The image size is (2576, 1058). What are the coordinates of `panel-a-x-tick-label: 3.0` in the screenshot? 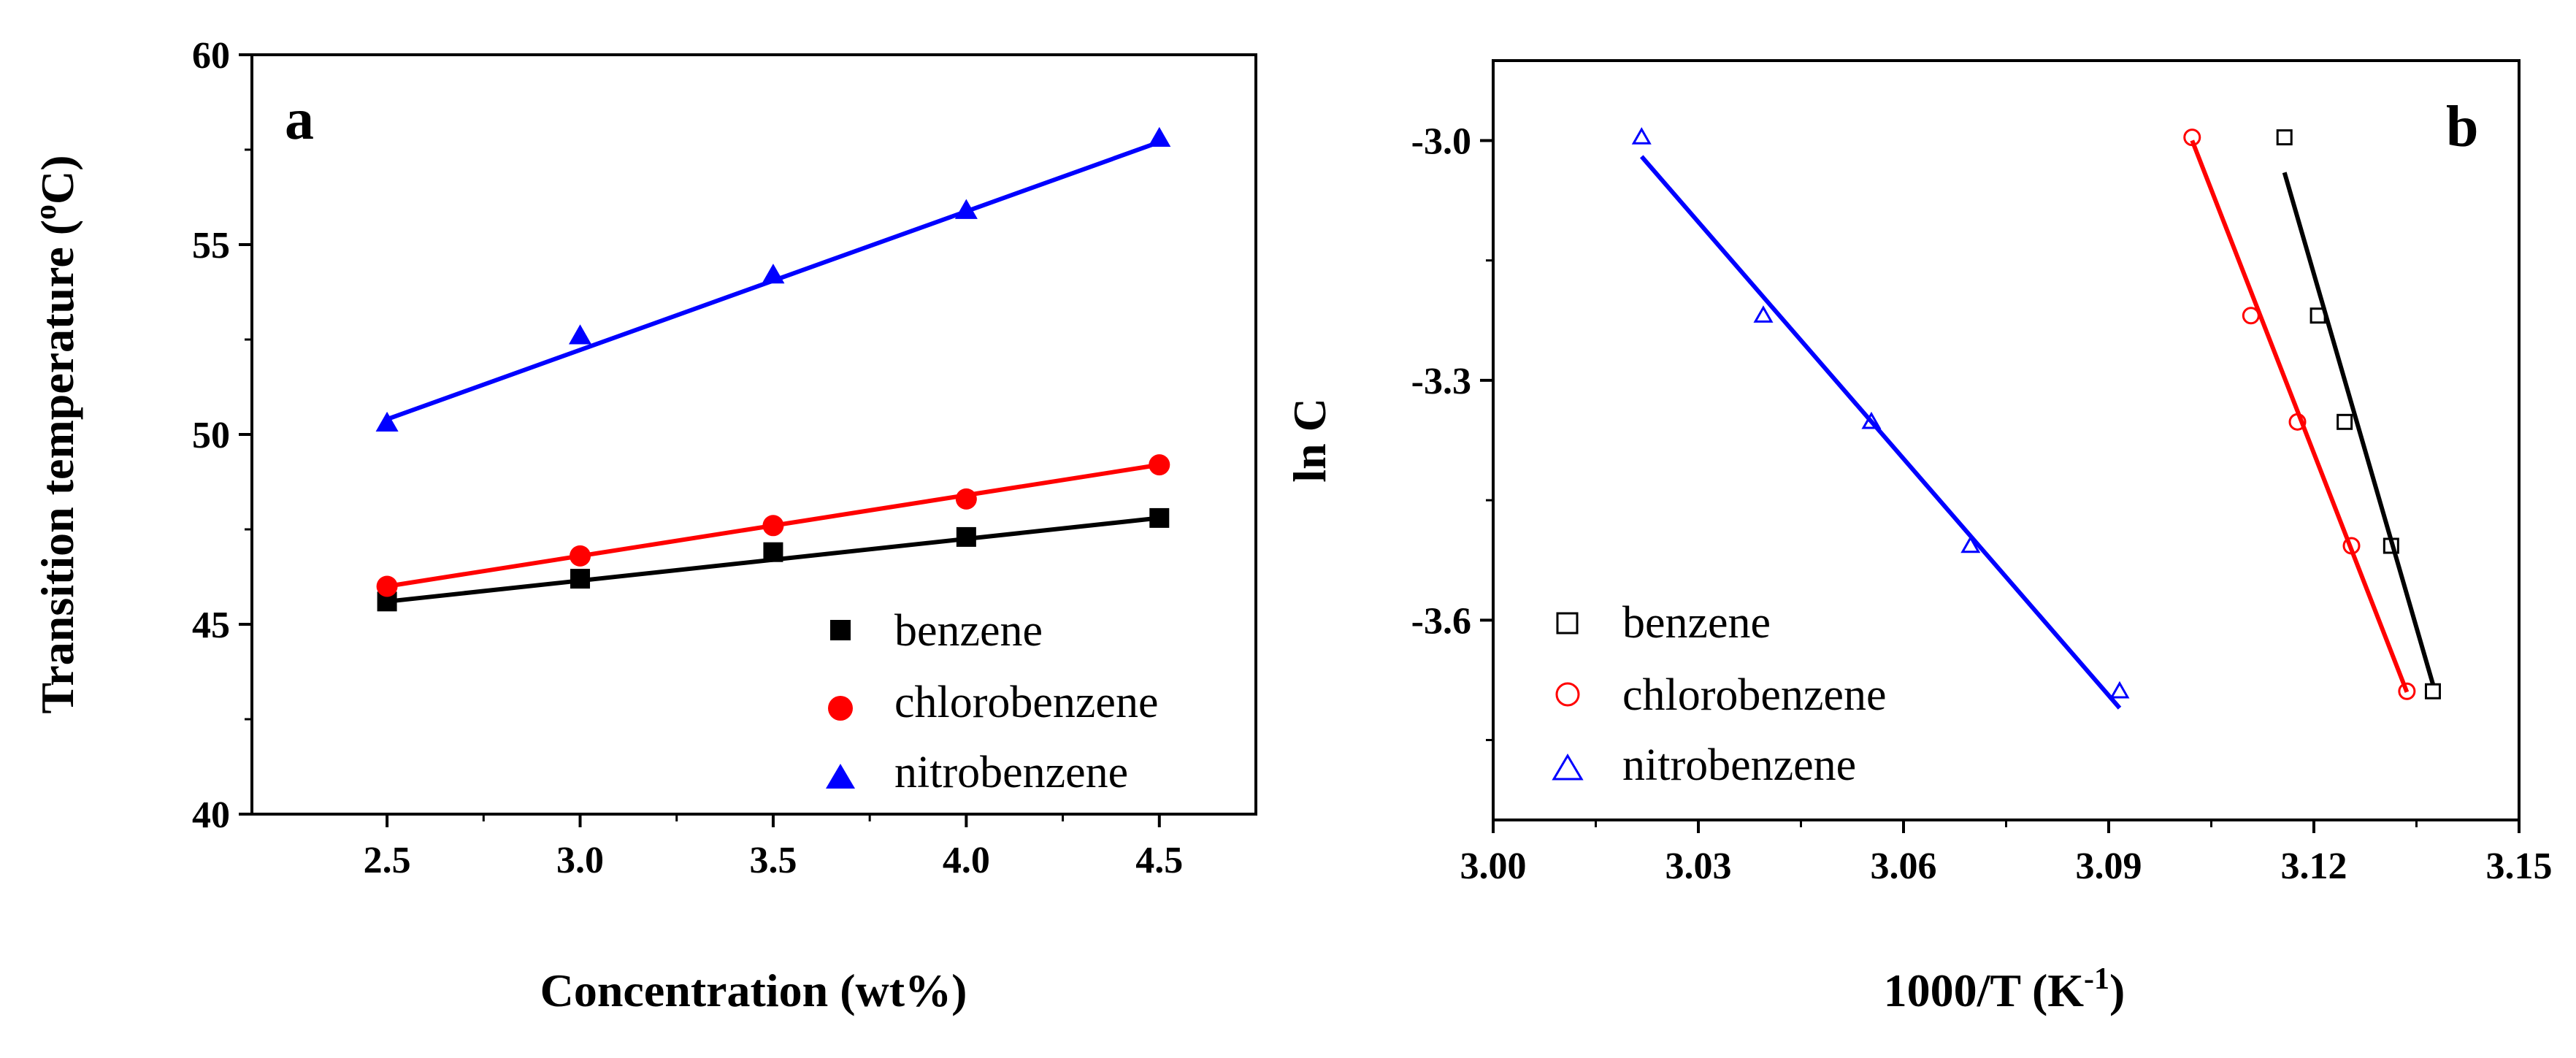 It's located at (580, 860).